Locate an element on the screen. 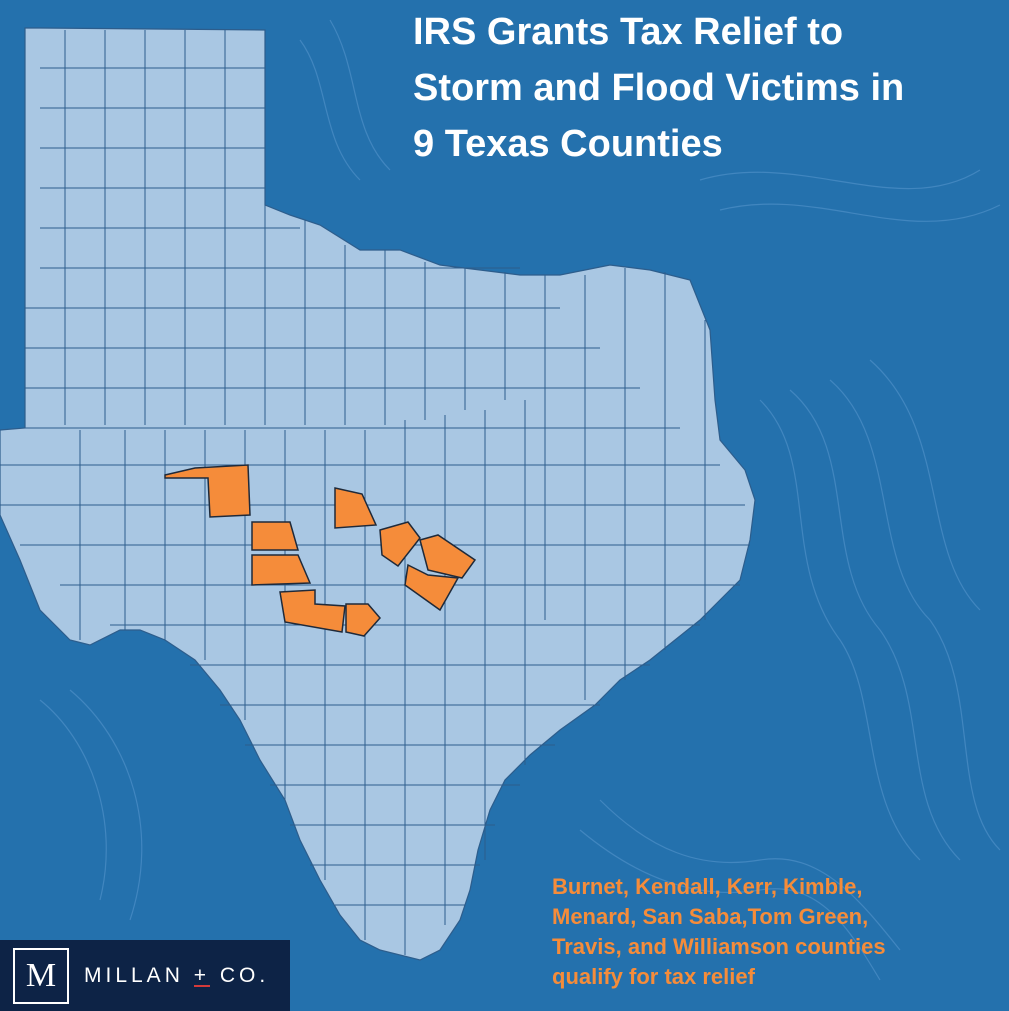  caption-line: Menard, San Saba,Tom Green, is located at coordinates (710, 916).